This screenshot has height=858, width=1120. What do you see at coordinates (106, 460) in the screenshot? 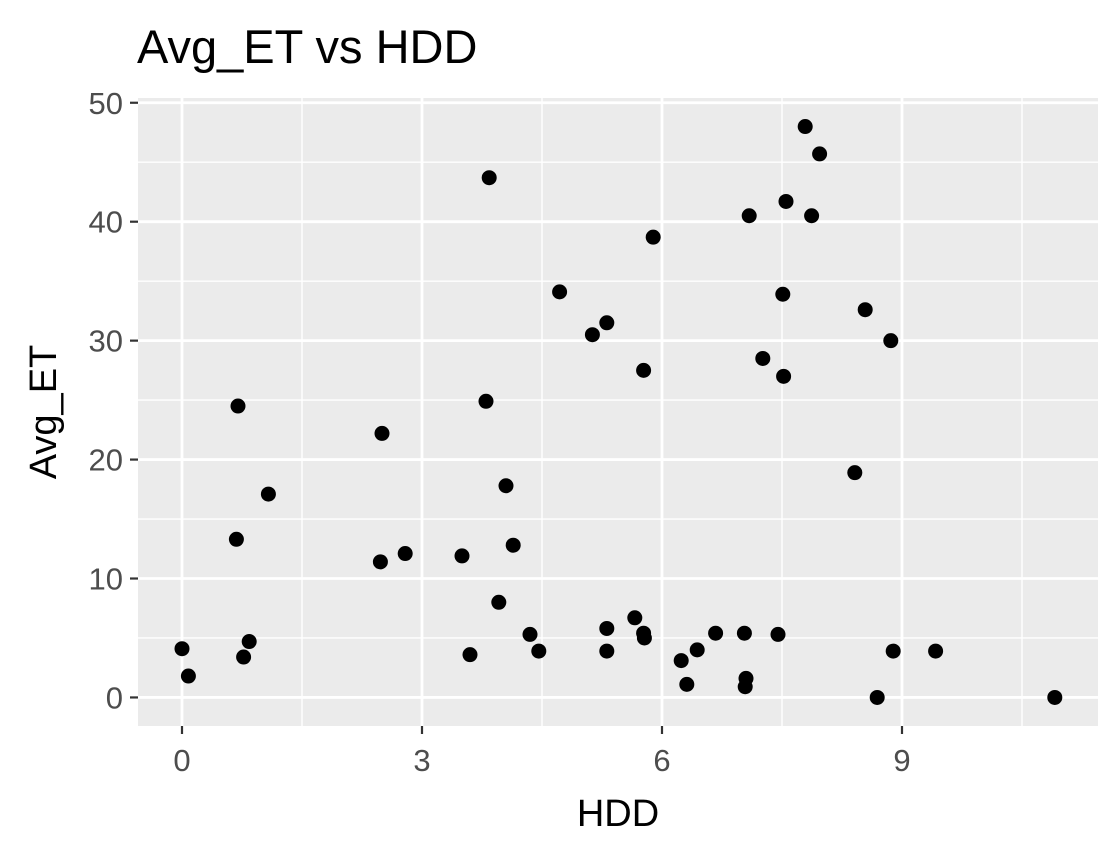
I see `y-tick-label: 20` at bounding box center [106, 460].